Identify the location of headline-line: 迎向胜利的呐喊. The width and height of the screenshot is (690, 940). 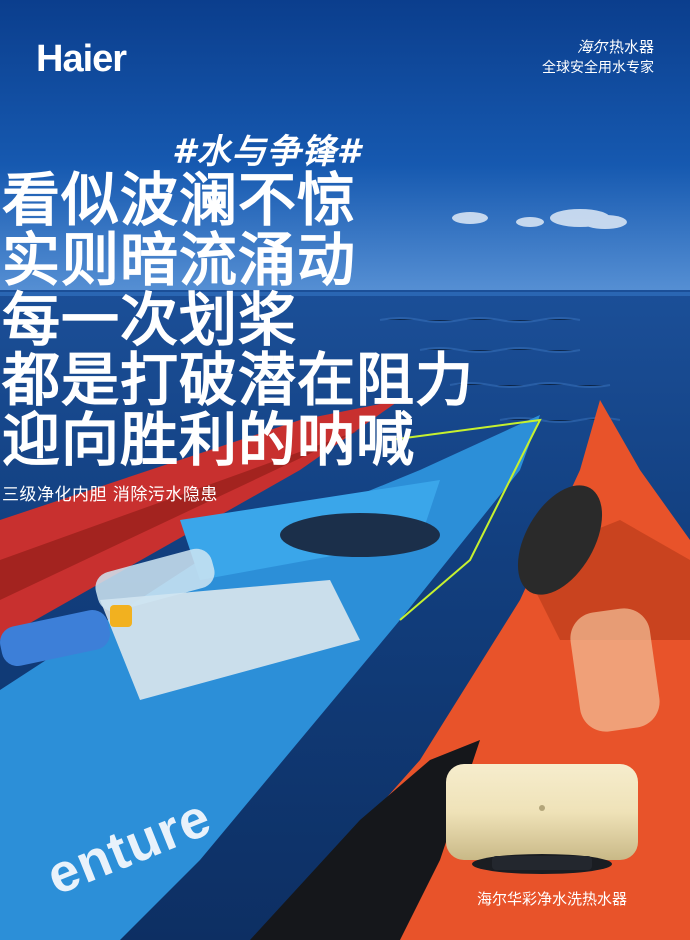
(209, 440).